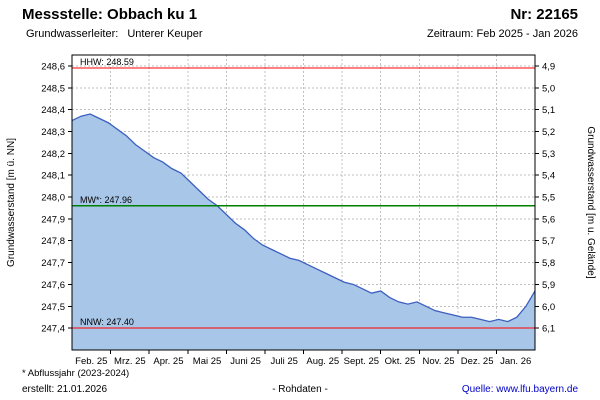 The height and width of the screenshot is (400, 600). What do you see at coordinates (11, 202) in the screenshot?
I see `axis-title-left: Grundwasserstand [m ü. NN]` at bounding box center [11, 202].